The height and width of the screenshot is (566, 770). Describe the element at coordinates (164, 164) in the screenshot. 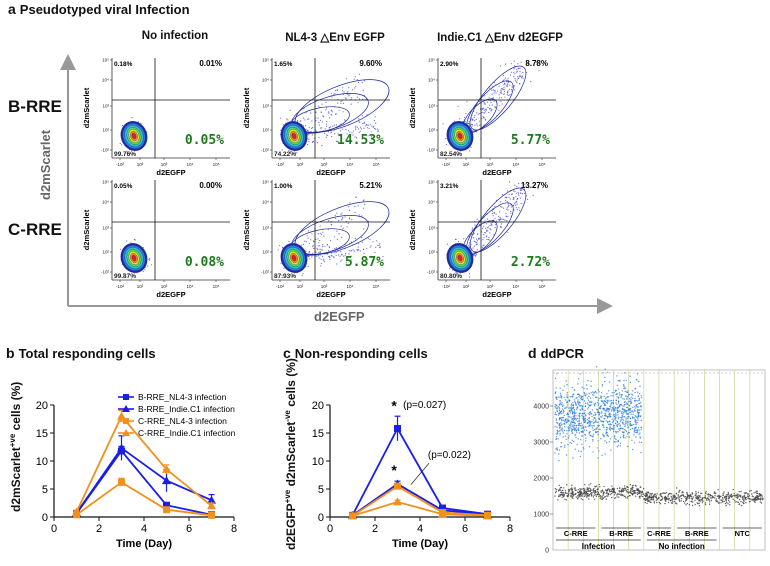

I see `flow-x-tick-label: 10³` at that location.